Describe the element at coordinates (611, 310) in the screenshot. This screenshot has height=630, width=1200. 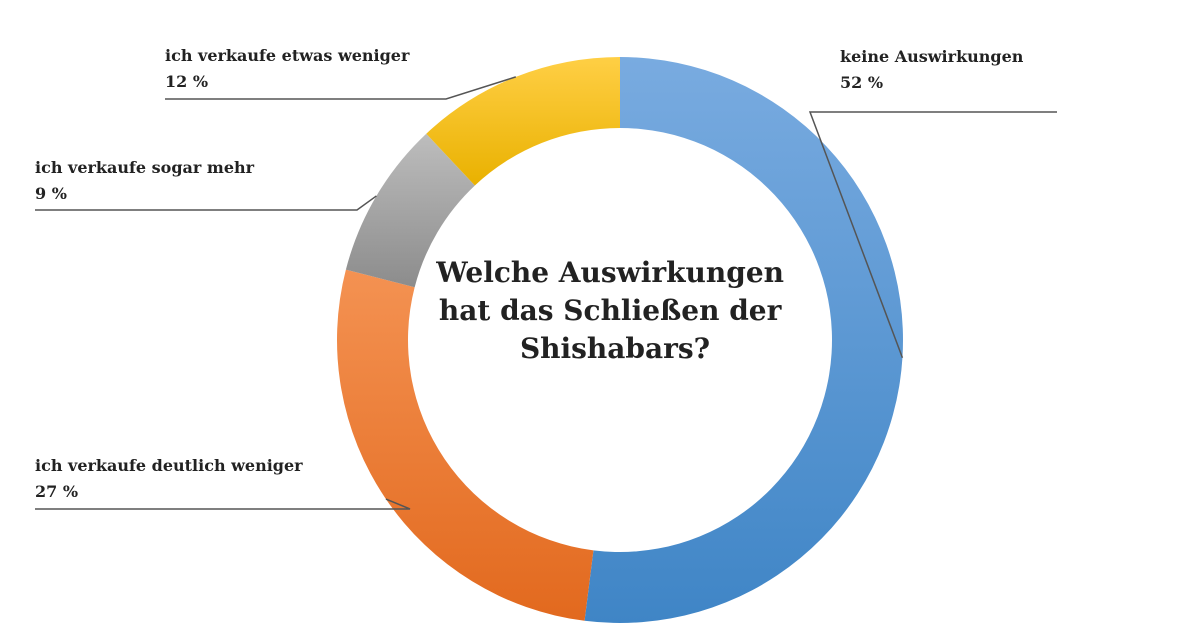
I see `chart-title-line-2: hat das Schließen der` at that location.